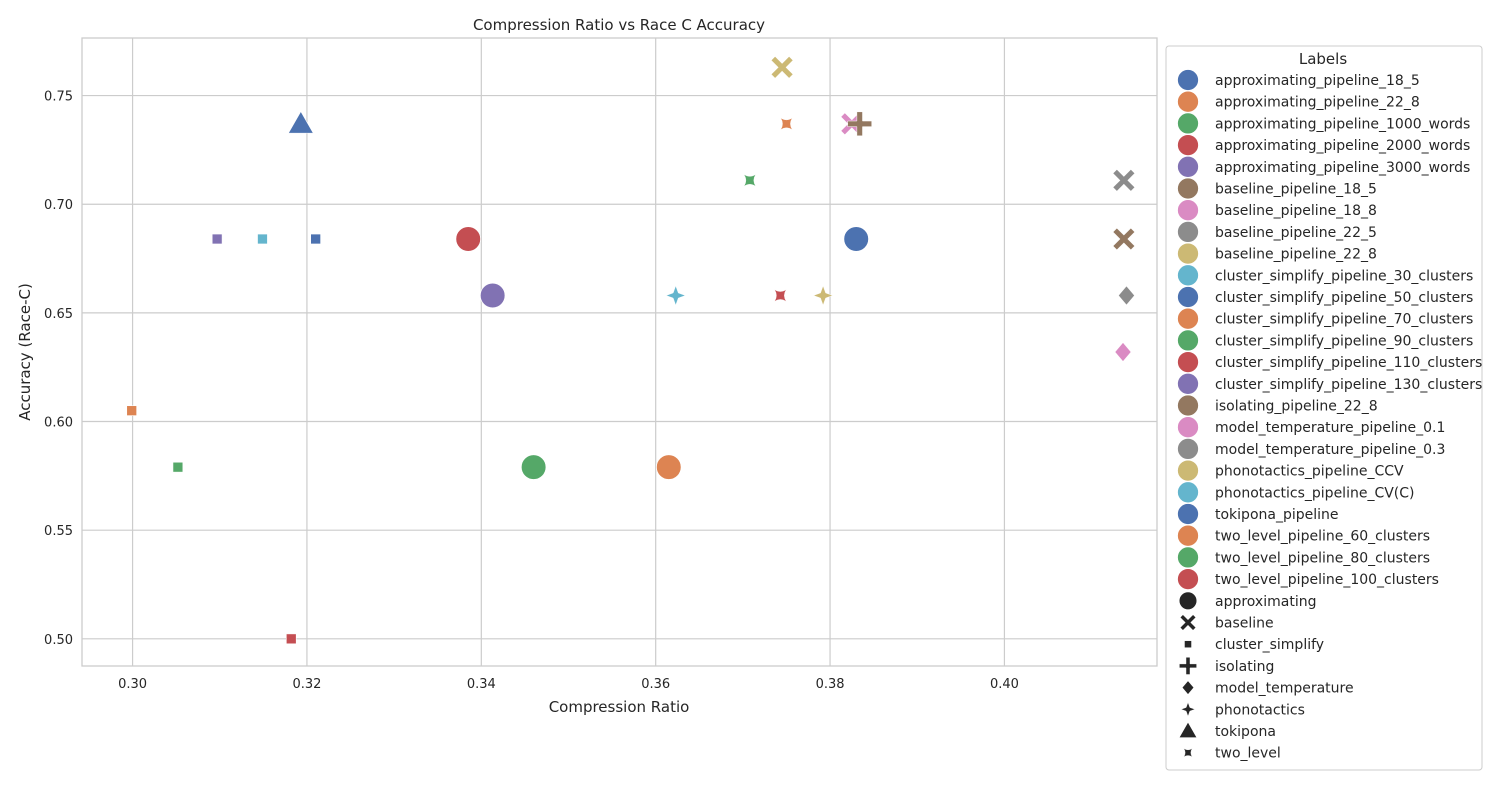 This screenshot has width=1500, height=800. Describe the element at coordinates (619, 707) in the screenshot. I see `x-axis-label: Compression Ratio` at that location.